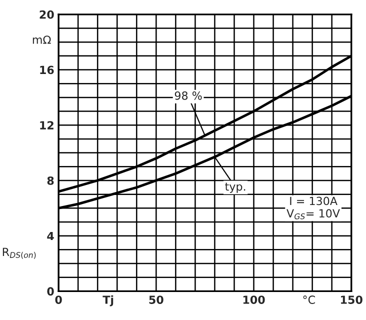 This screenshot has height=320, width=366. I want to click on annotation: 98 %, so click(188, 95).